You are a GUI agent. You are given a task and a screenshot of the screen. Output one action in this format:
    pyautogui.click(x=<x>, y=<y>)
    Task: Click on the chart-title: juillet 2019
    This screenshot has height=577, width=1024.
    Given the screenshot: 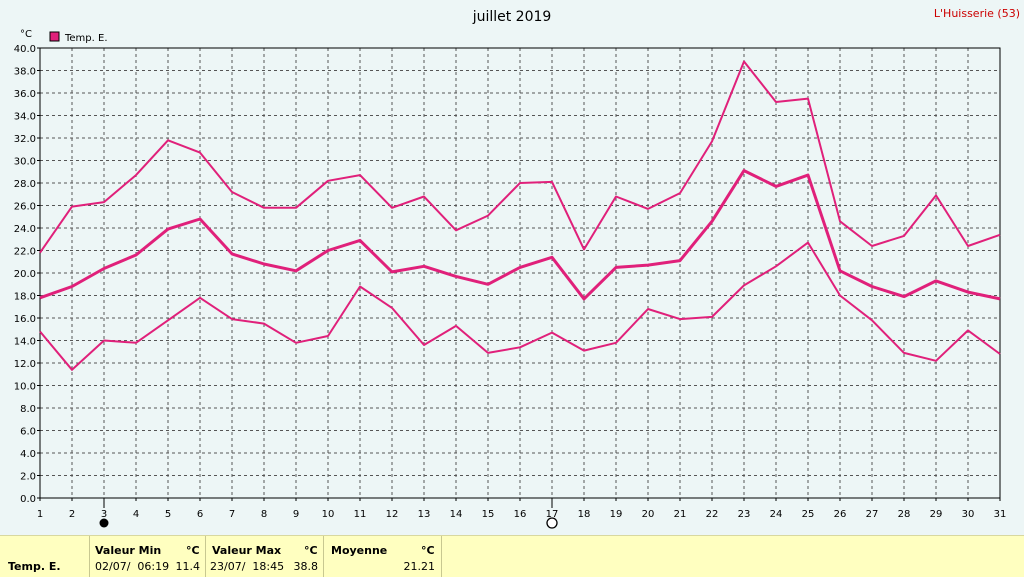 What is the action you would take?
    pyautogui.click(x=512, y=17)
    